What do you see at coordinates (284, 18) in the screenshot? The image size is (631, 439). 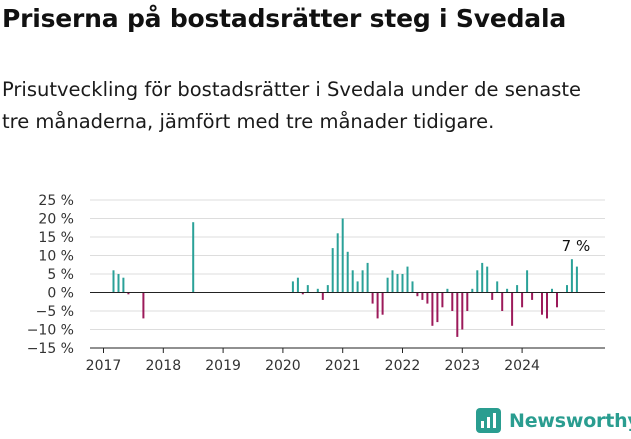 I see `chart-title: Priserna på bostadsrätter steg i Svedala` at bounding box center [284, 18].